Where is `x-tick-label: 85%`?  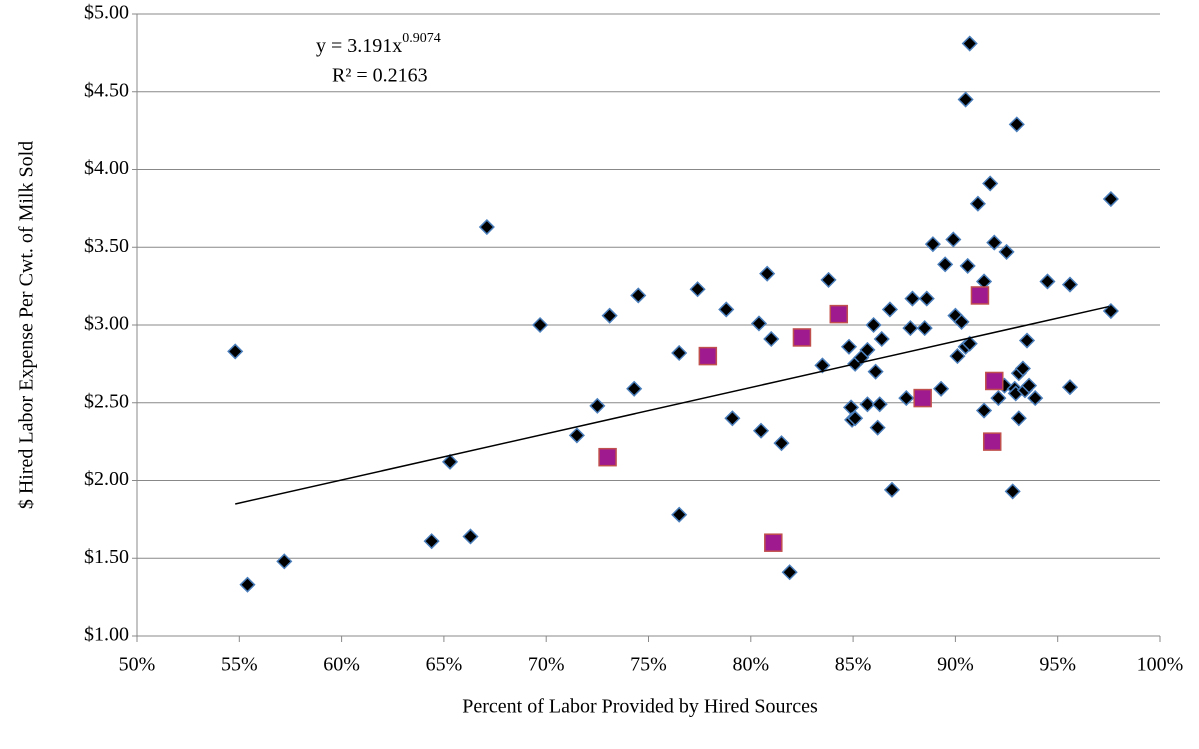
x-tick-label: 85% is located at coordinates (853, 665).